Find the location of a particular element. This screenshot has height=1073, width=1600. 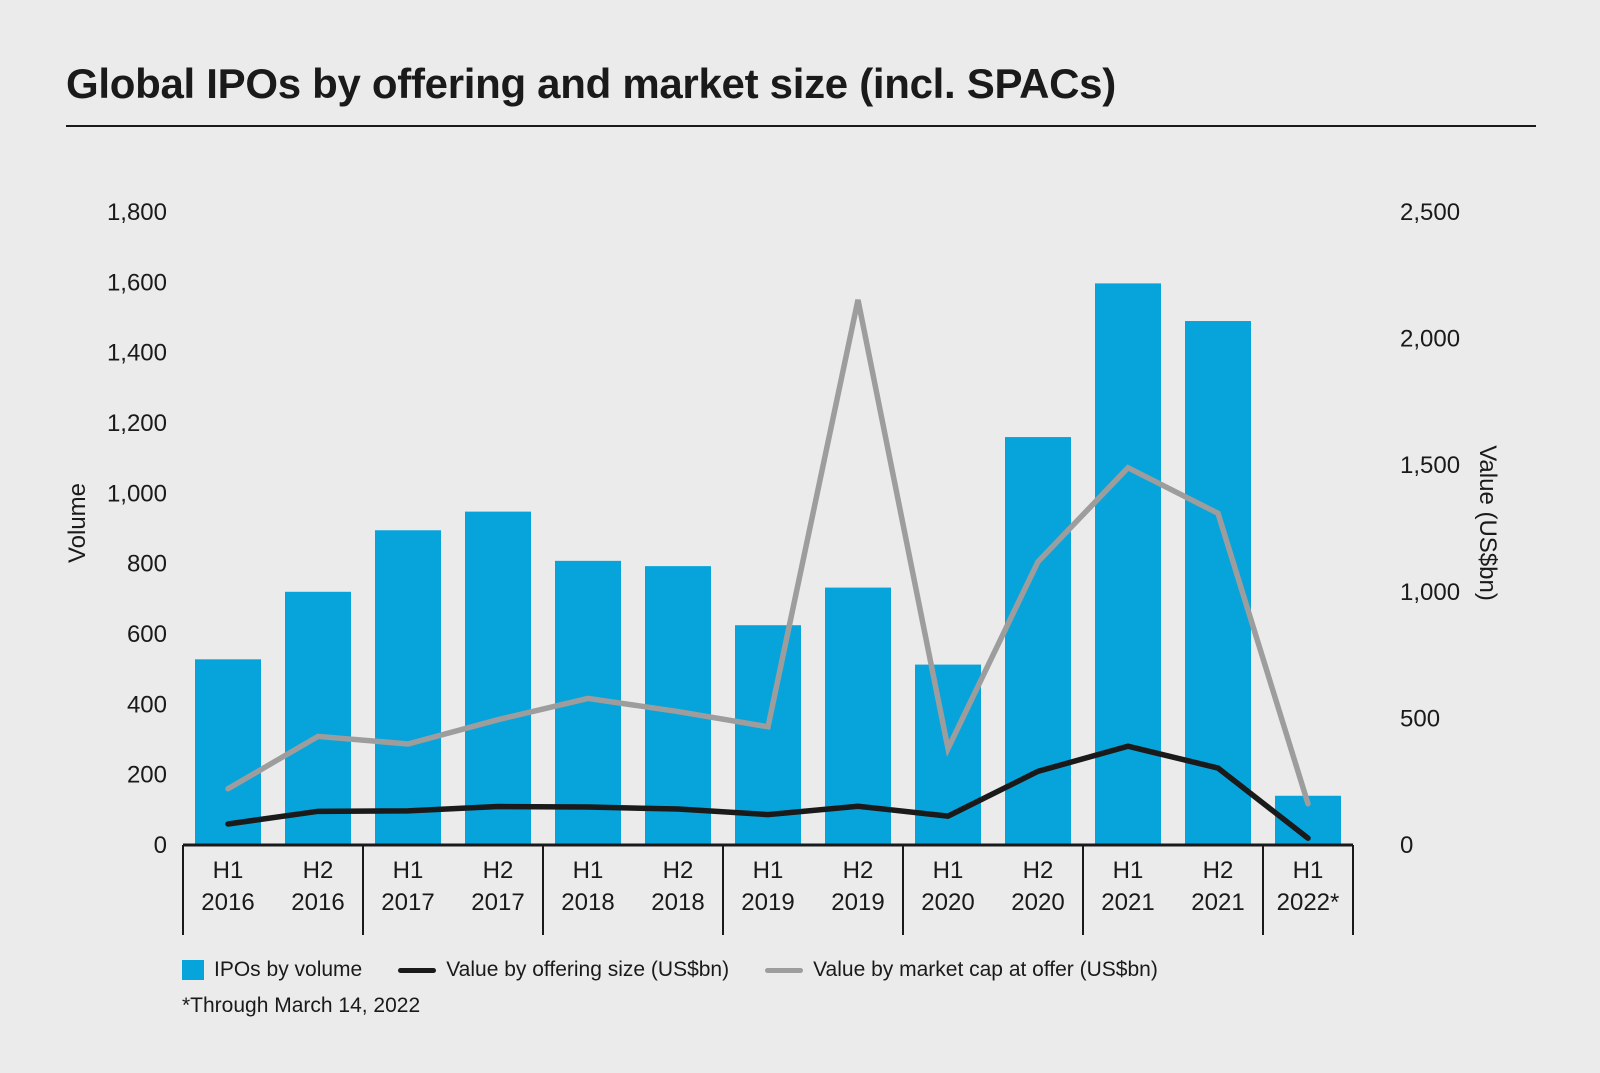

x-tick-label-5: H2 2018 is located at coordinates (677, 886).